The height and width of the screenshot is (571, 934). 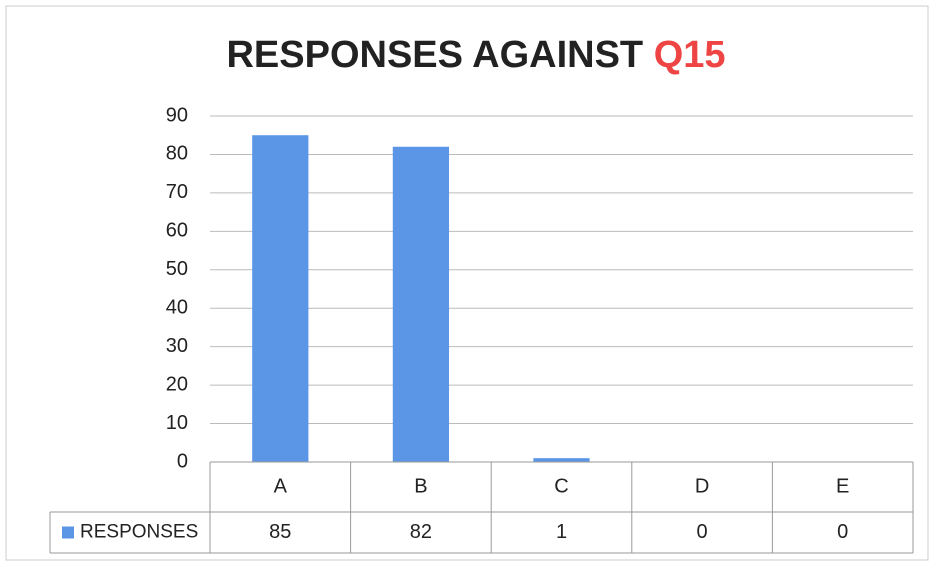 I want to click on table-value: 82, so click(x=421, y=532).